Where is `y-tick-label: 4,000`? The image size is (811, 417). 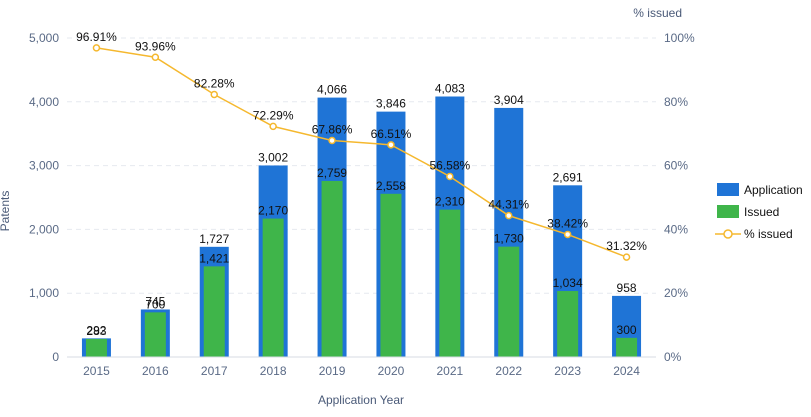
y-tick-label: 4,000 is located at coordinates (44, 102).